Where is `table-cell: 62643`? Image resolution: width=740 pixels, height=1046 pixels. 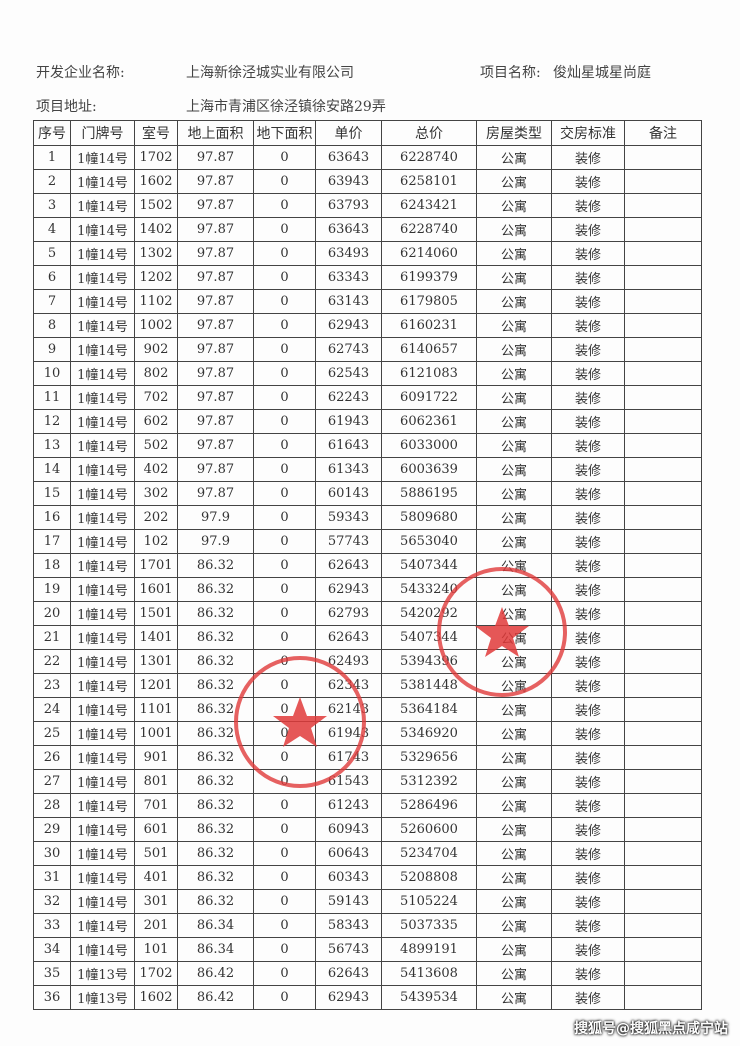
table-cell: 62643 is located at coordinates (348, 637).